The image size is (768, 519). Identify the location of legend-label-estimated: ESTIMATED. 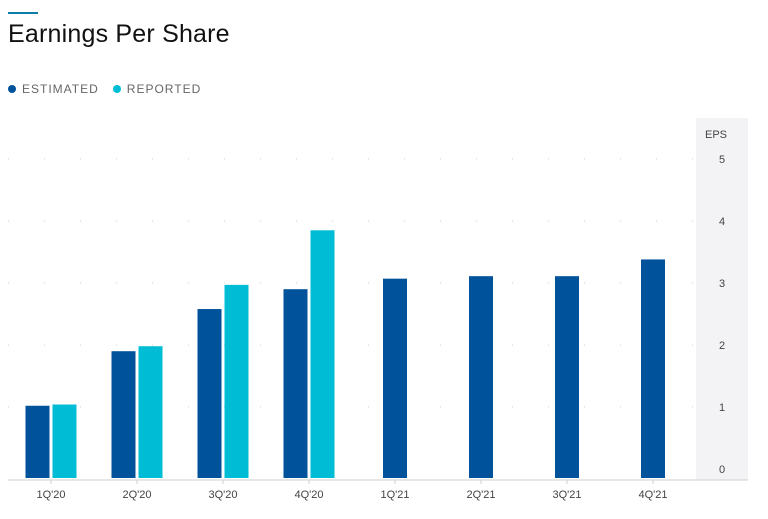
(60, 89).